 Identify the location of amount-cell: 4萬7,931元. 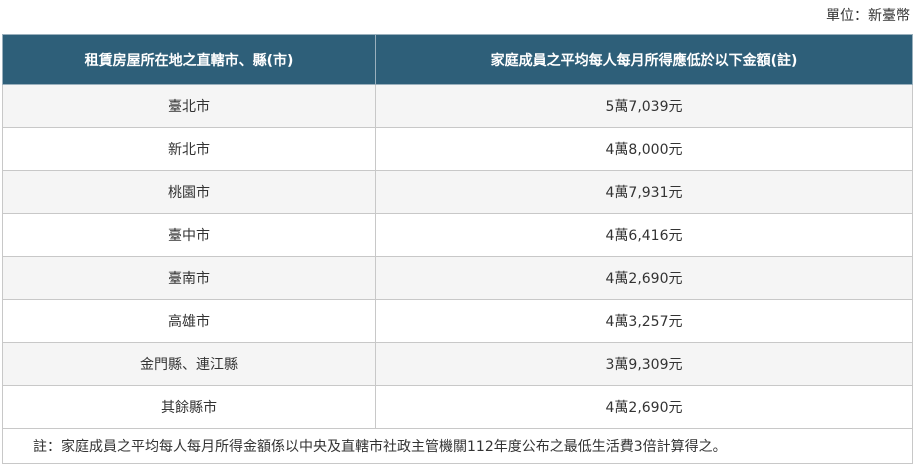
(644, 192).